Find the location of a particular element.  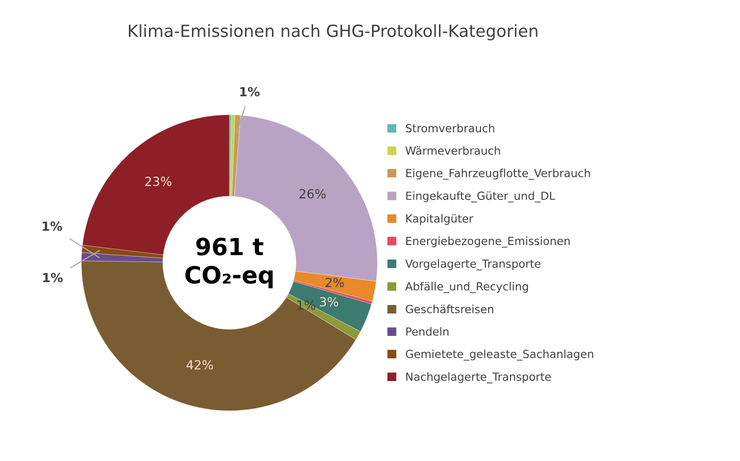

legend-label: Gemietete_geleaste_Sachanlagen is located at coordinates (500, 355).